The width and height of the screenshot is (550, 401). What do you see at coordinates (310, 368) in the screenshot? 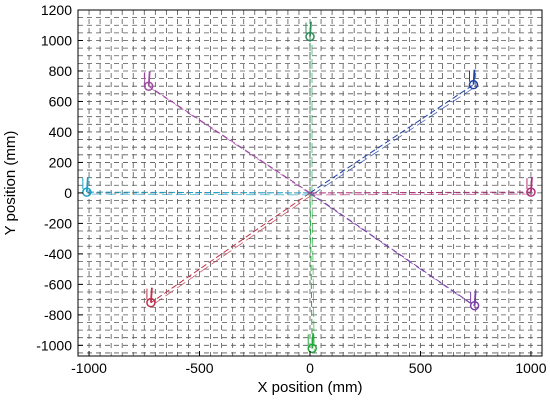
I see `x-tick-label: 0` at bounding box center [310, 368].